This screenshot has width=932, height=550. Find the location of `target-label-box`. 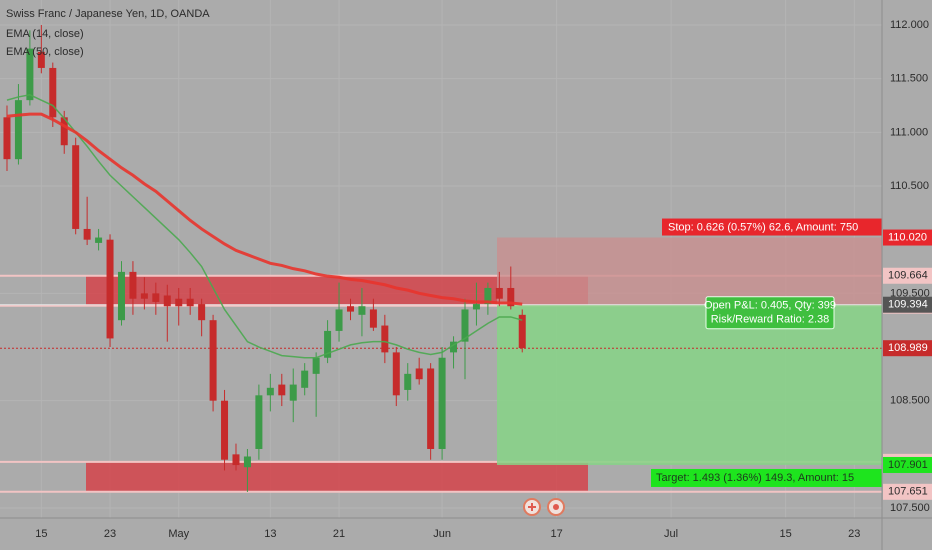

target-label-box is located at coordinates (766, 477).